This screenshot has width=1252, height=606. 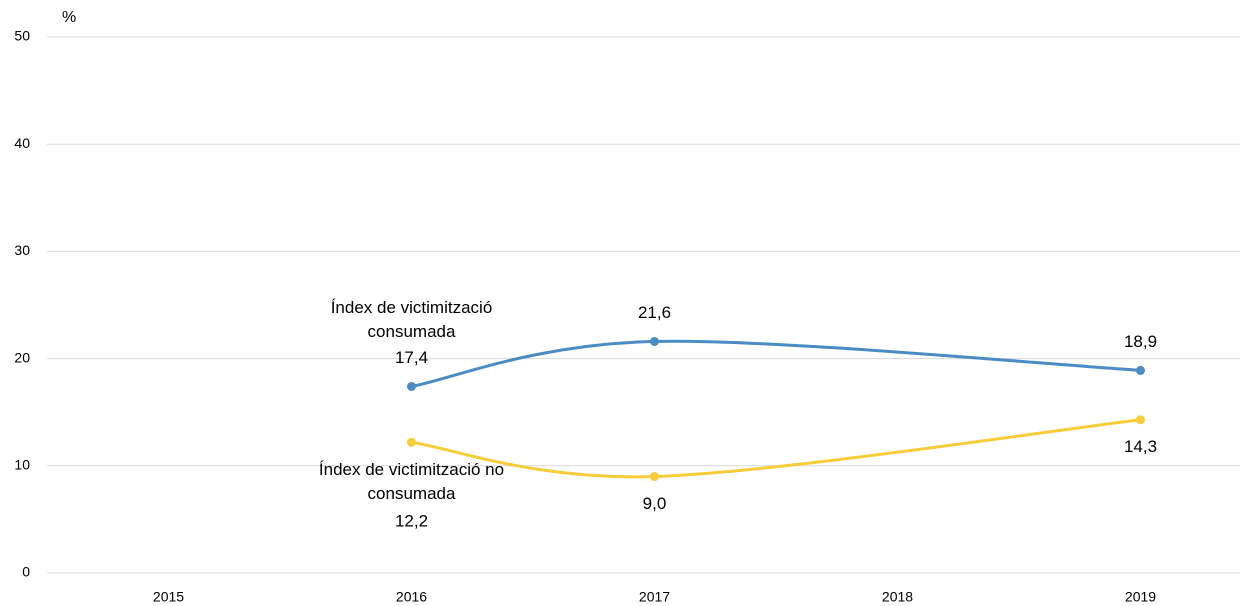 I want to click on data-label: 17,4, so click(x=411, y=357).